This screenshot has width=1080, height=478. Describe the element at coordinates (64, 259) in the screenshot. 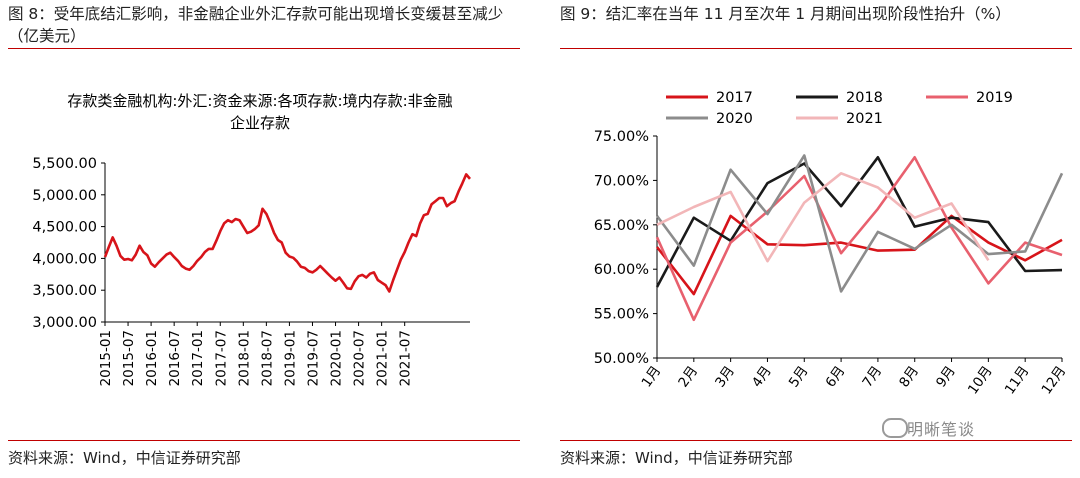

I see `y-tick-label: 4,000.00` at that location.